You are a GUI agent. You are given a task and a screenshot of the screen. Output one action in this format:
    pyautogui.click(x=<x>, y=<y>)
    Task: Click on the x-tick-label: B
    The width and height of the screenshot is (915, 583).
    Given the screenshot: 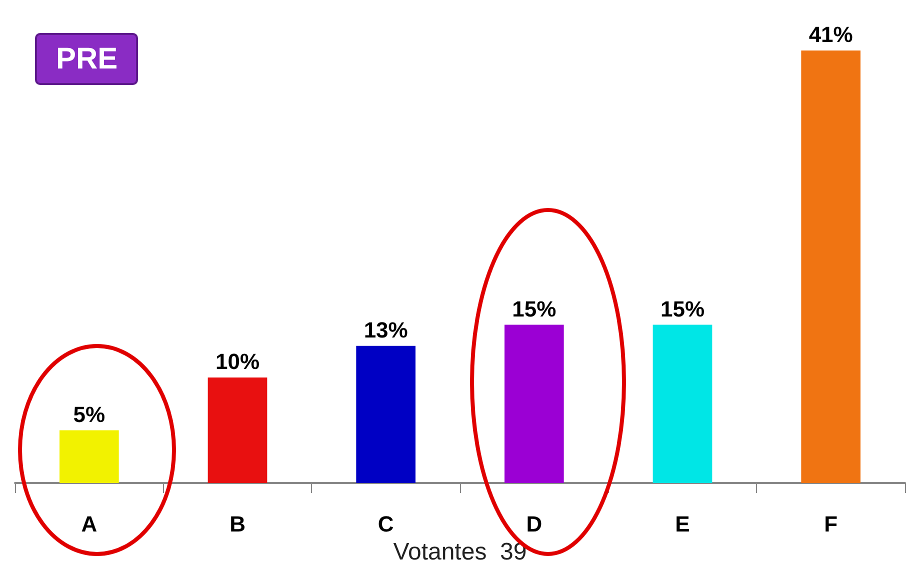 What is the action you would take?
    pyautogui.click(x=238, y=524)
    